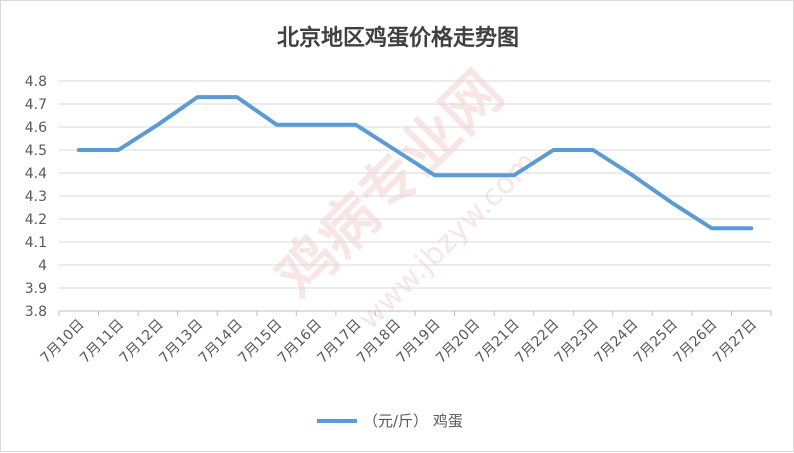 The height and width of the screenshot is (453, 794). Describe the element at coordinates (36, 105) in the screenshot. I see `y-tick-label: 4.7` at that location.